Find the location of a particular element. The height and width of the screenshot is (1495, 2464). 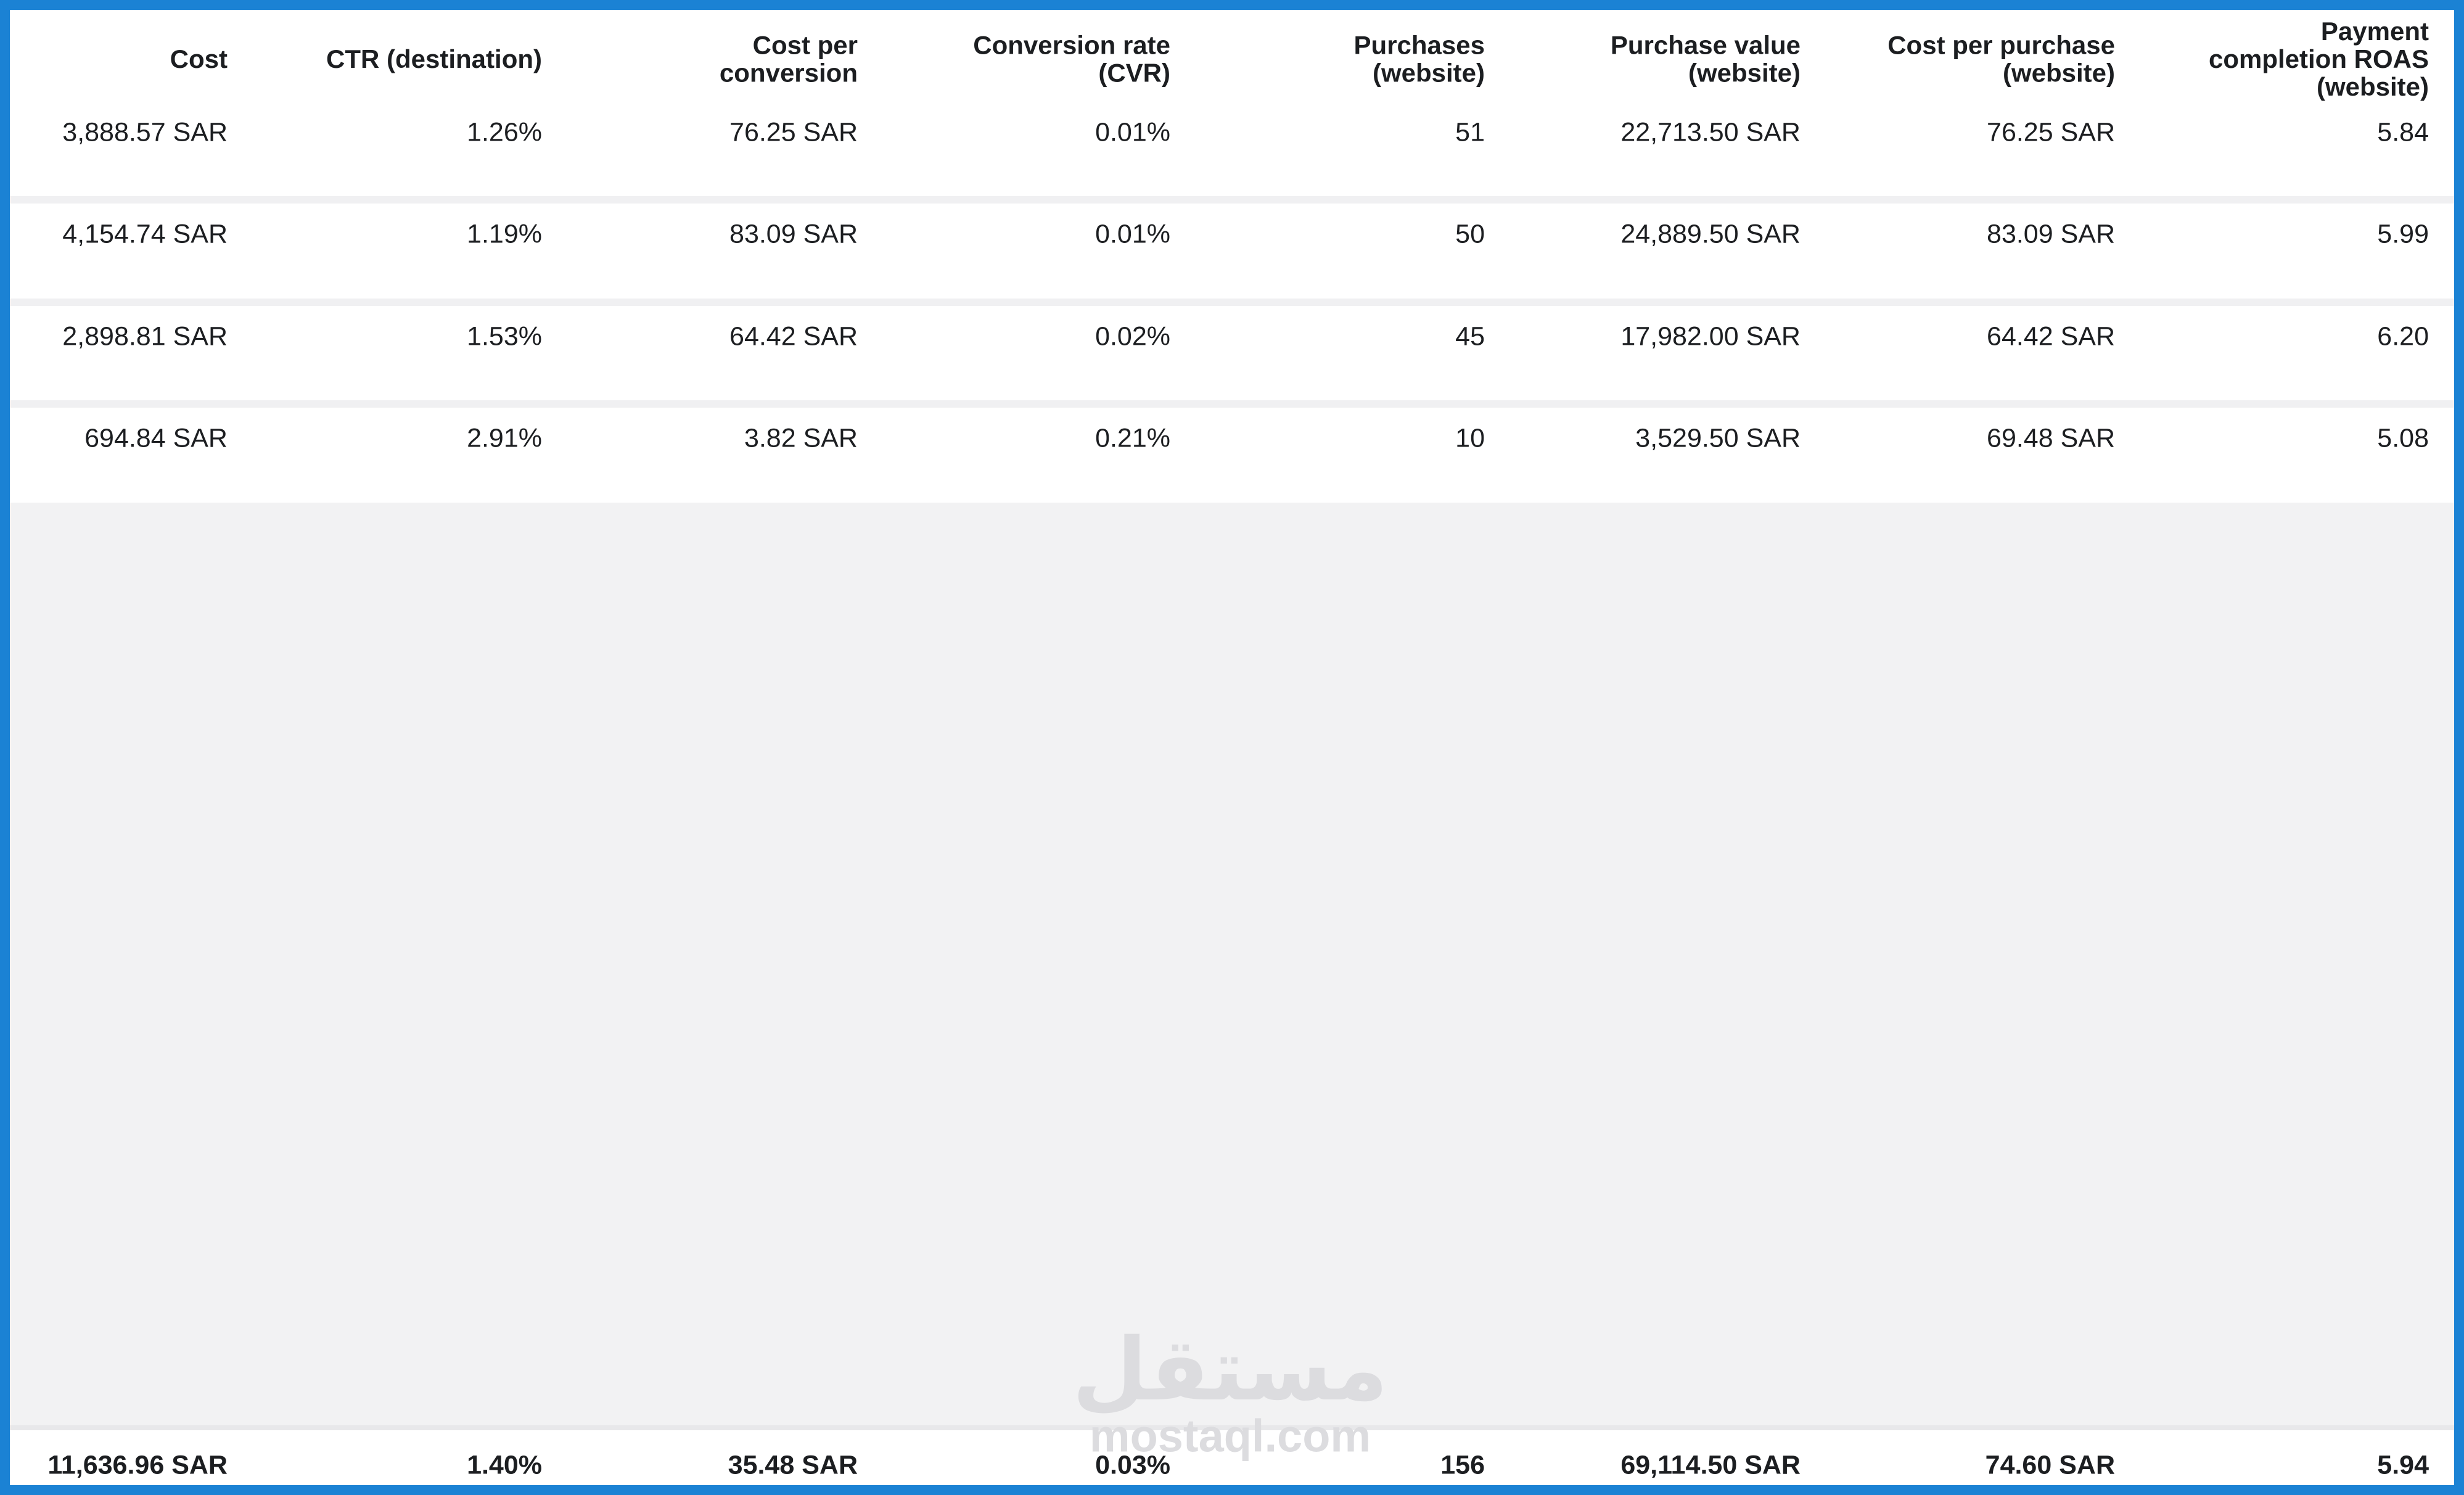

watermark: مستقل is located at coordinates (1230, 1369).